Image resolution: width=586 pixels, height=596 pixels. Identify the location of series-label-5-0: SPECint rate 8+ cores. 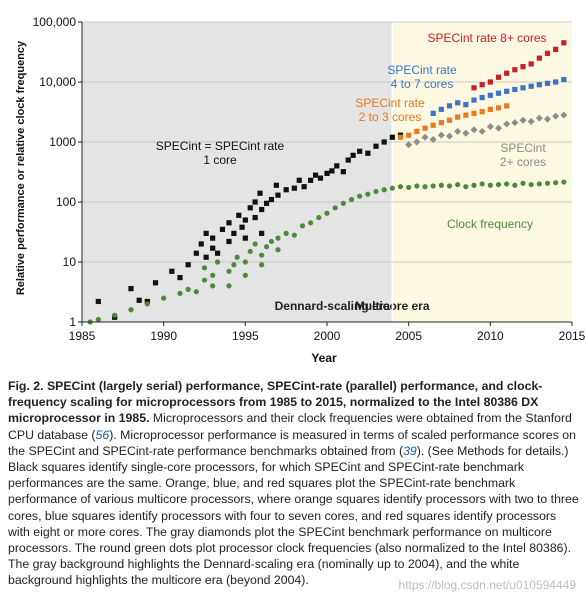
(486, 38).